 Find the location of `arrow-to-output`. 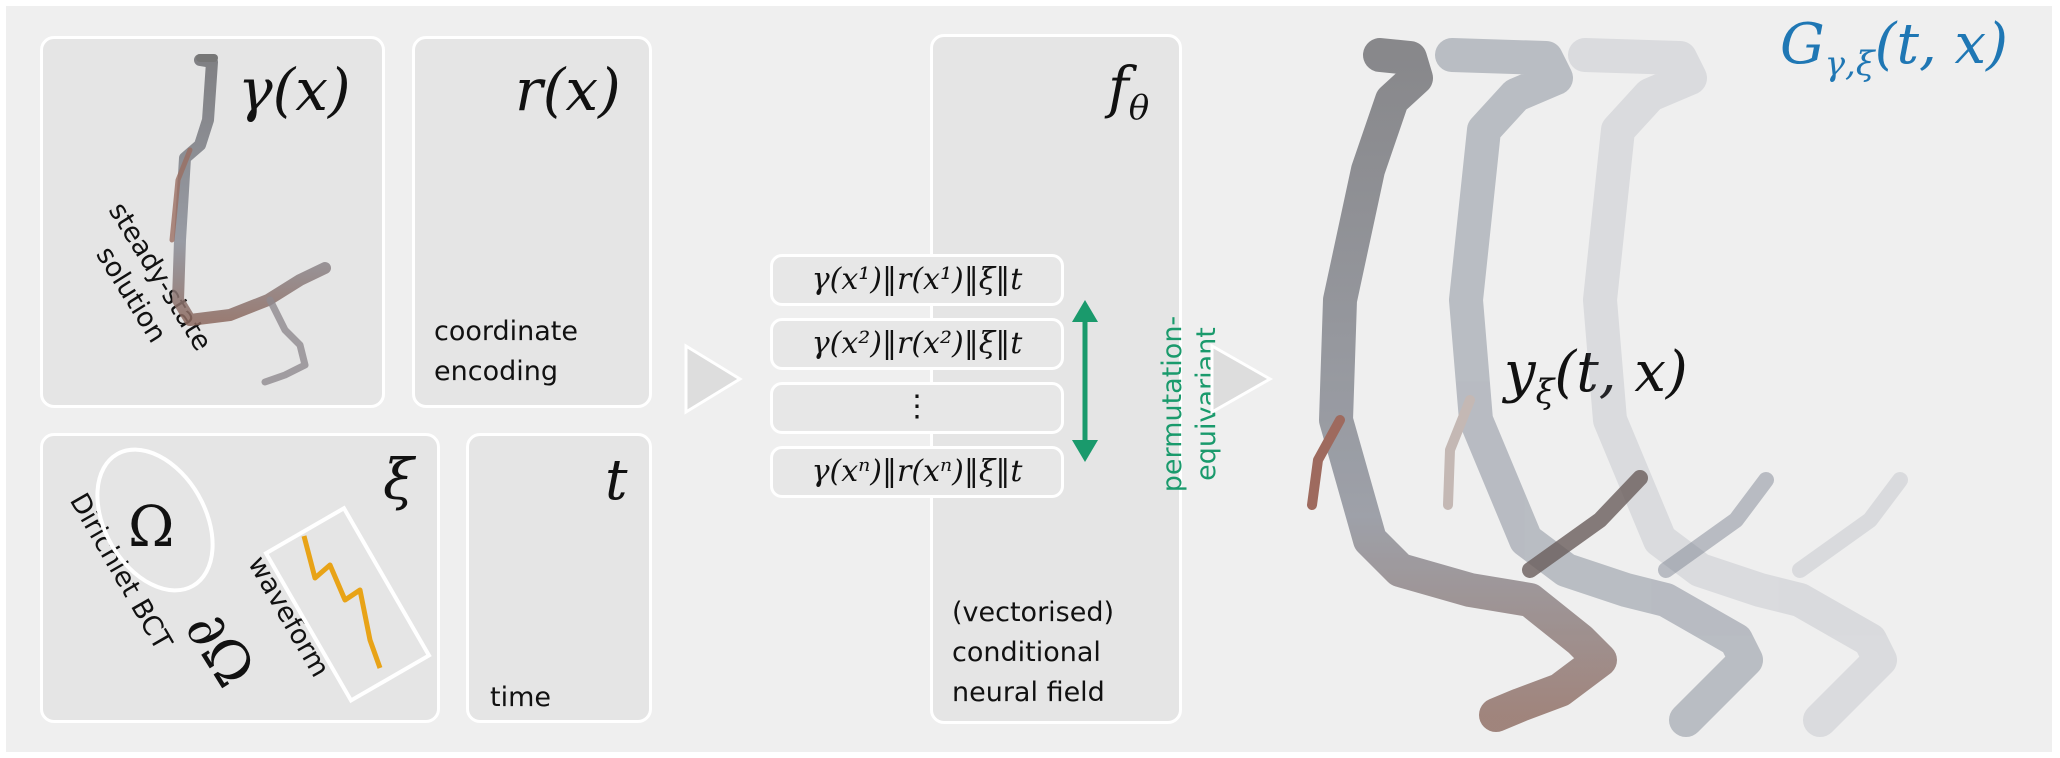

arrow-to-output is located at coordinates (1242, 379).